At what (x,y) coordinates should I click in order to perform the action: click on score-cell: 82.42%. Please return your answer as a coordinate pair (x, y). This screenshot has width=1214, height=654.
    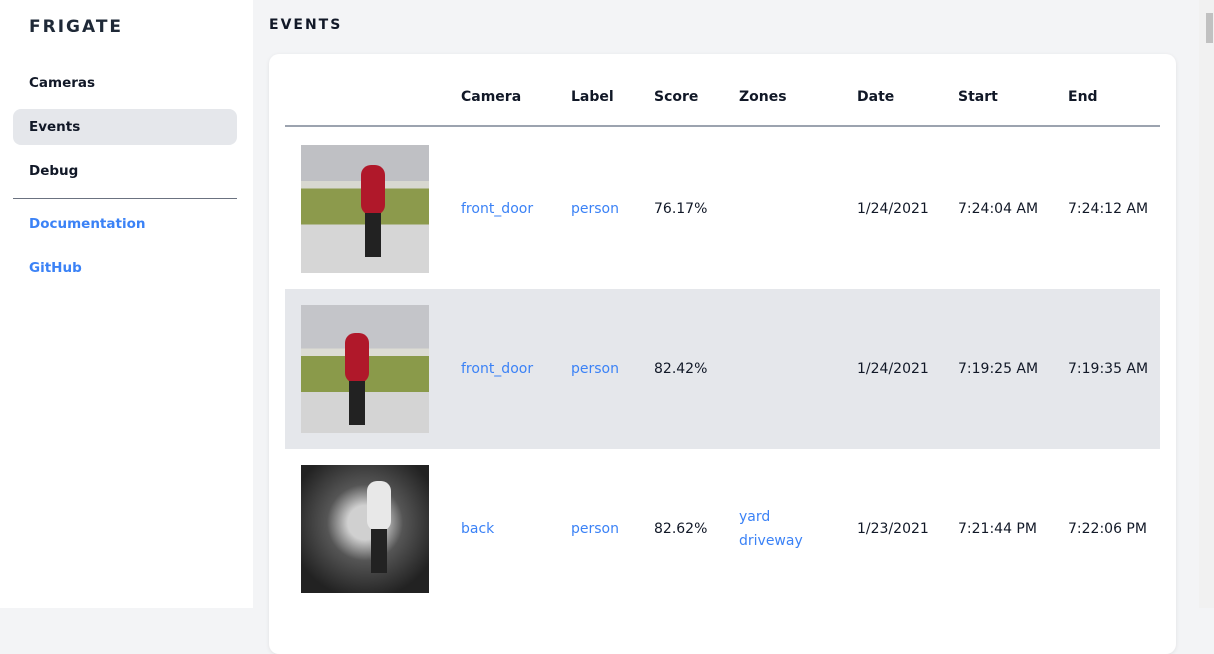
    Looking at the image, I should click on (681, 369).